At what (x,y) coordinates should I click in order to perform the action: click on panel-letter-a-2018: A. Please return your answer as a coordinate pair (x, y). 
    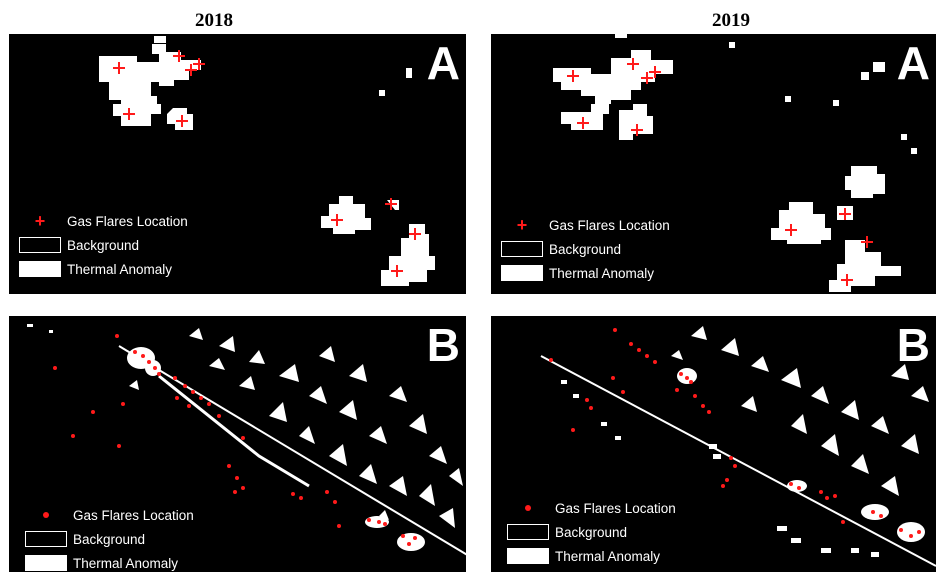
    Looking at the image, I should click on (443, 63).